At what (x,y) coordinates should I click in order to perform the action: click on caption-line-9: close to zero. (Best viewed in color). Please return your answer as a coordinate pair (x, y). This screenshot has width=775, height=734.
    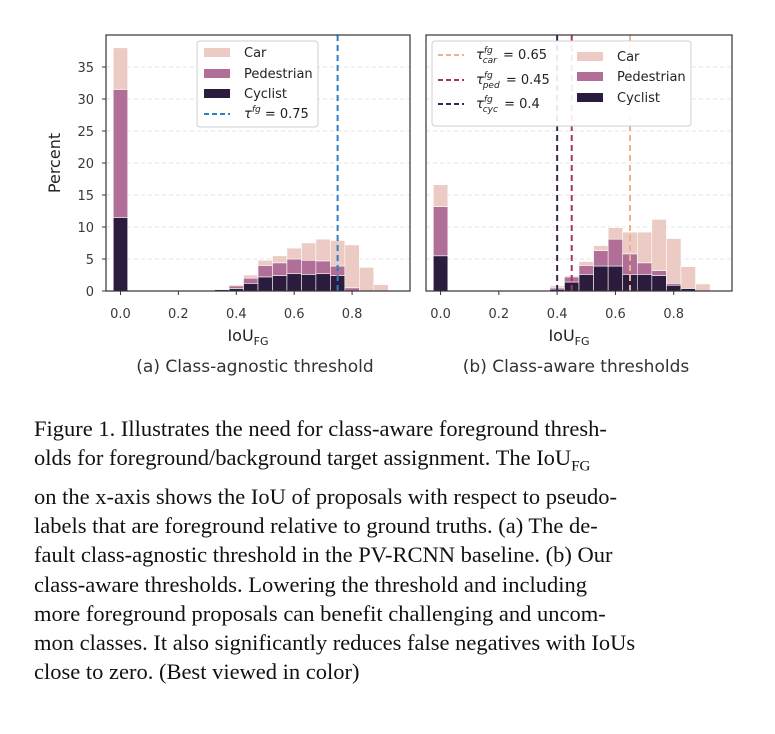
    Looking at the image, I should click on (388, 671).